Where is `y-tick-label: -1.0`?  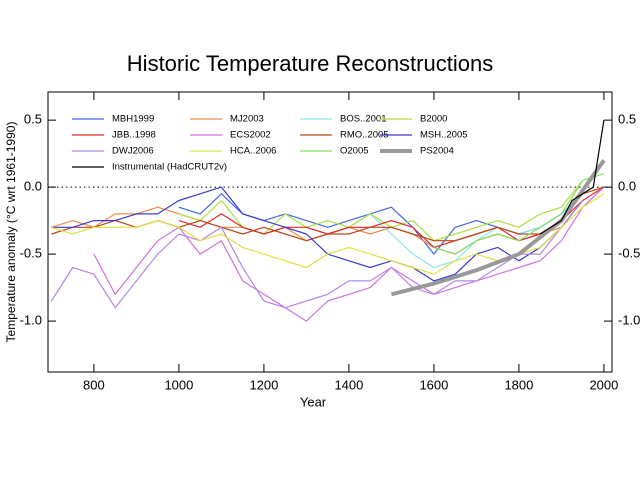 y-tick-label: -1.0 is located at coordinates (31, 320).